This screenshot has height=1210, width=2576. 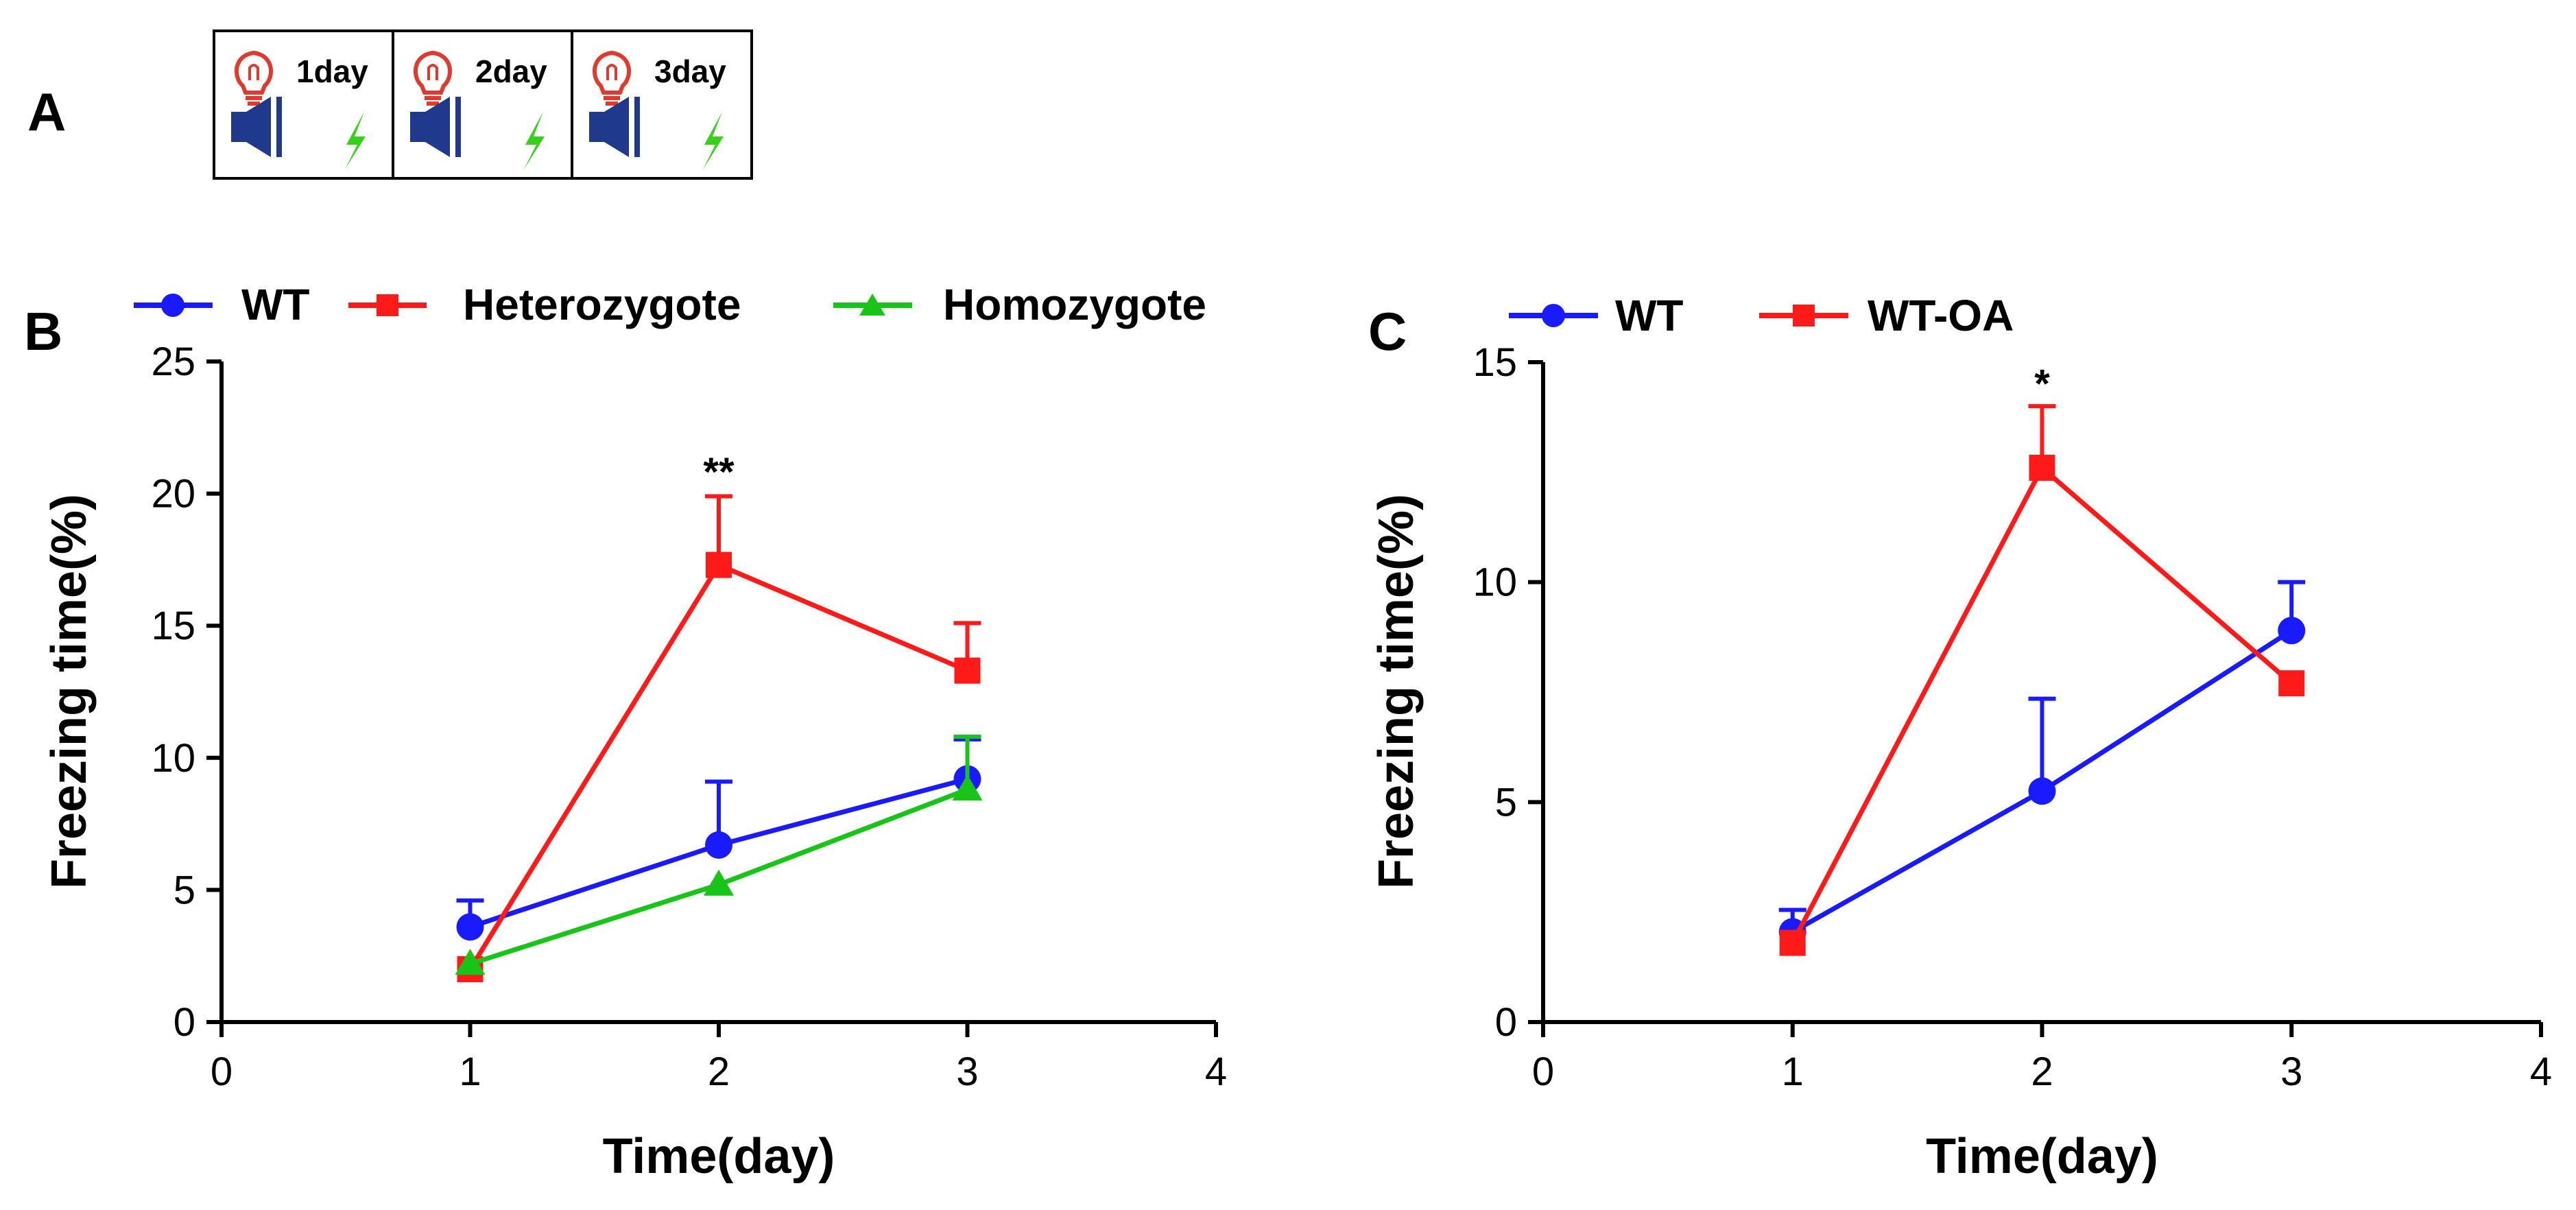 I want to click on protocol-cell-day-2: 2day, so click(x=478, y=109).